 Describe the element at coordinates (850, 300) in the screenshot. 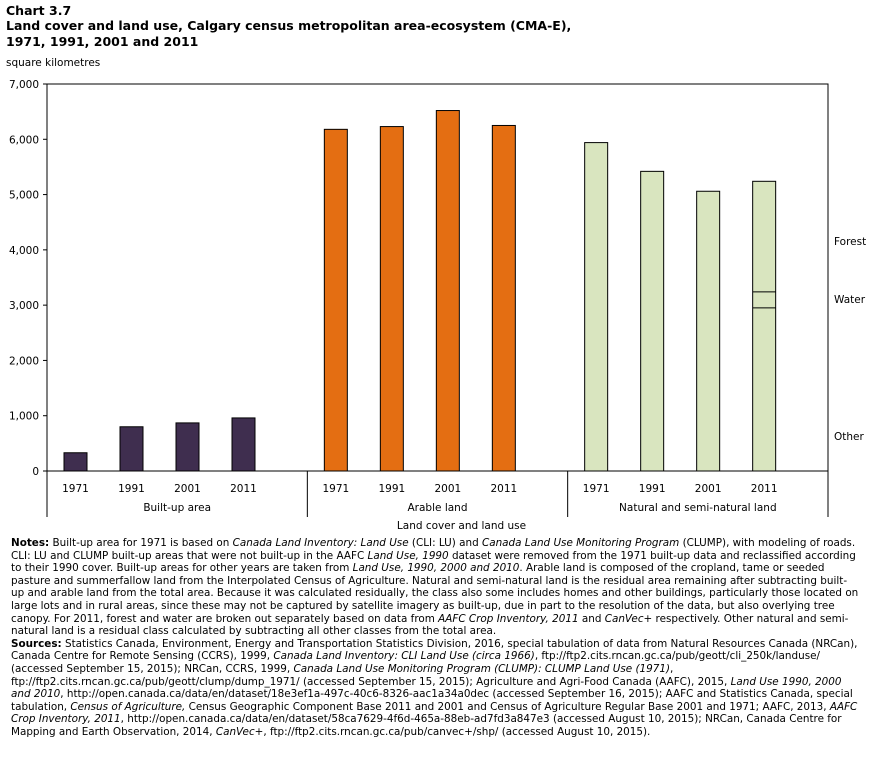

I see `stack-label-water: Water` at that location.